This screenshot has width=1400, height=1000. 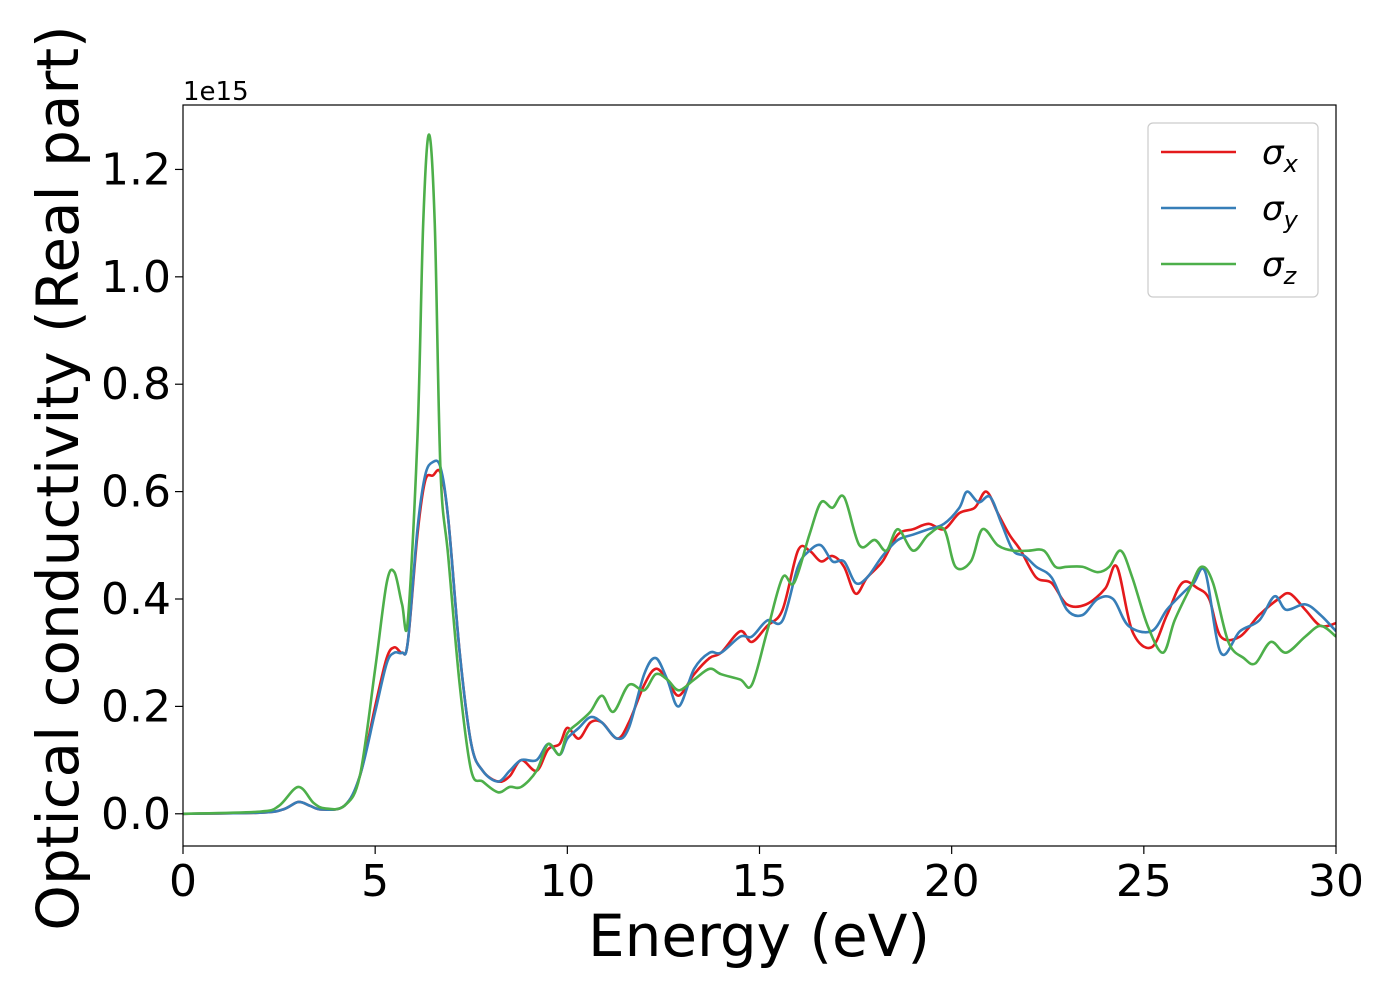 I want to click on y-axis-title: Optical conductivity (Real part), so click(x=58, y=477).